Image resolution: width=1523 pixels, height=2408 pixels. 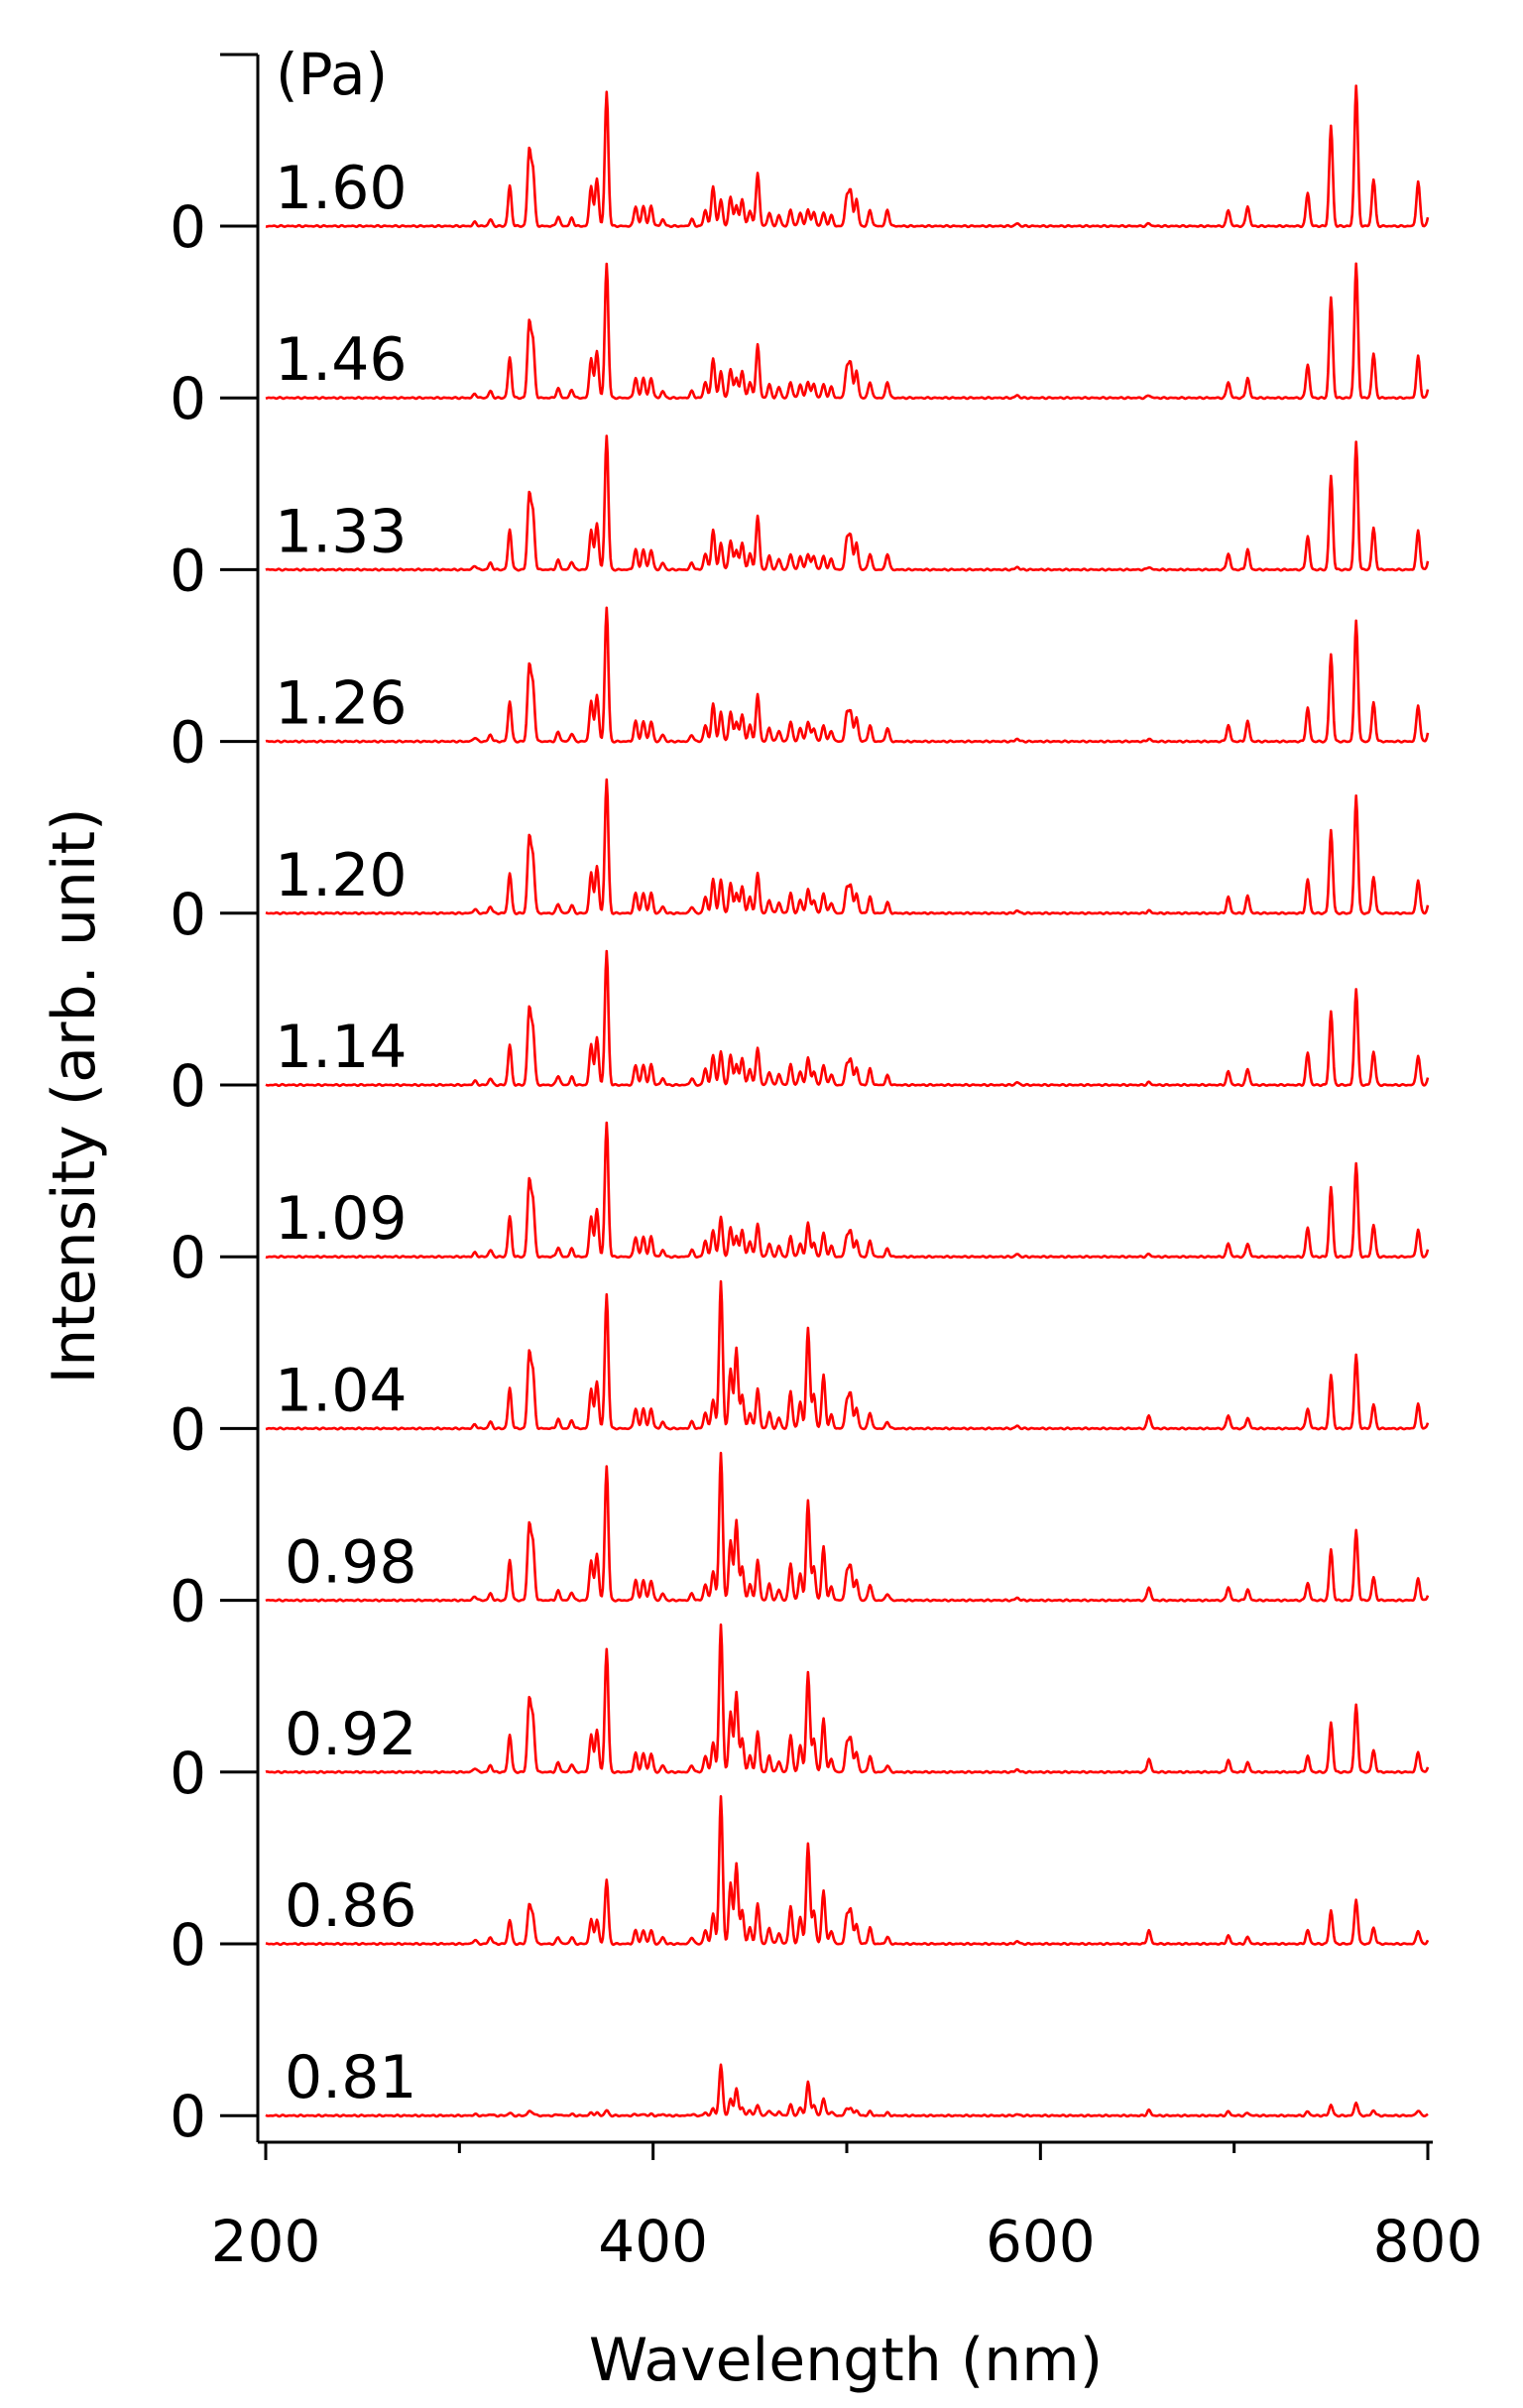 I want to click on x-axis-title: Wavelength (nm), so click(x=846, y=2360).